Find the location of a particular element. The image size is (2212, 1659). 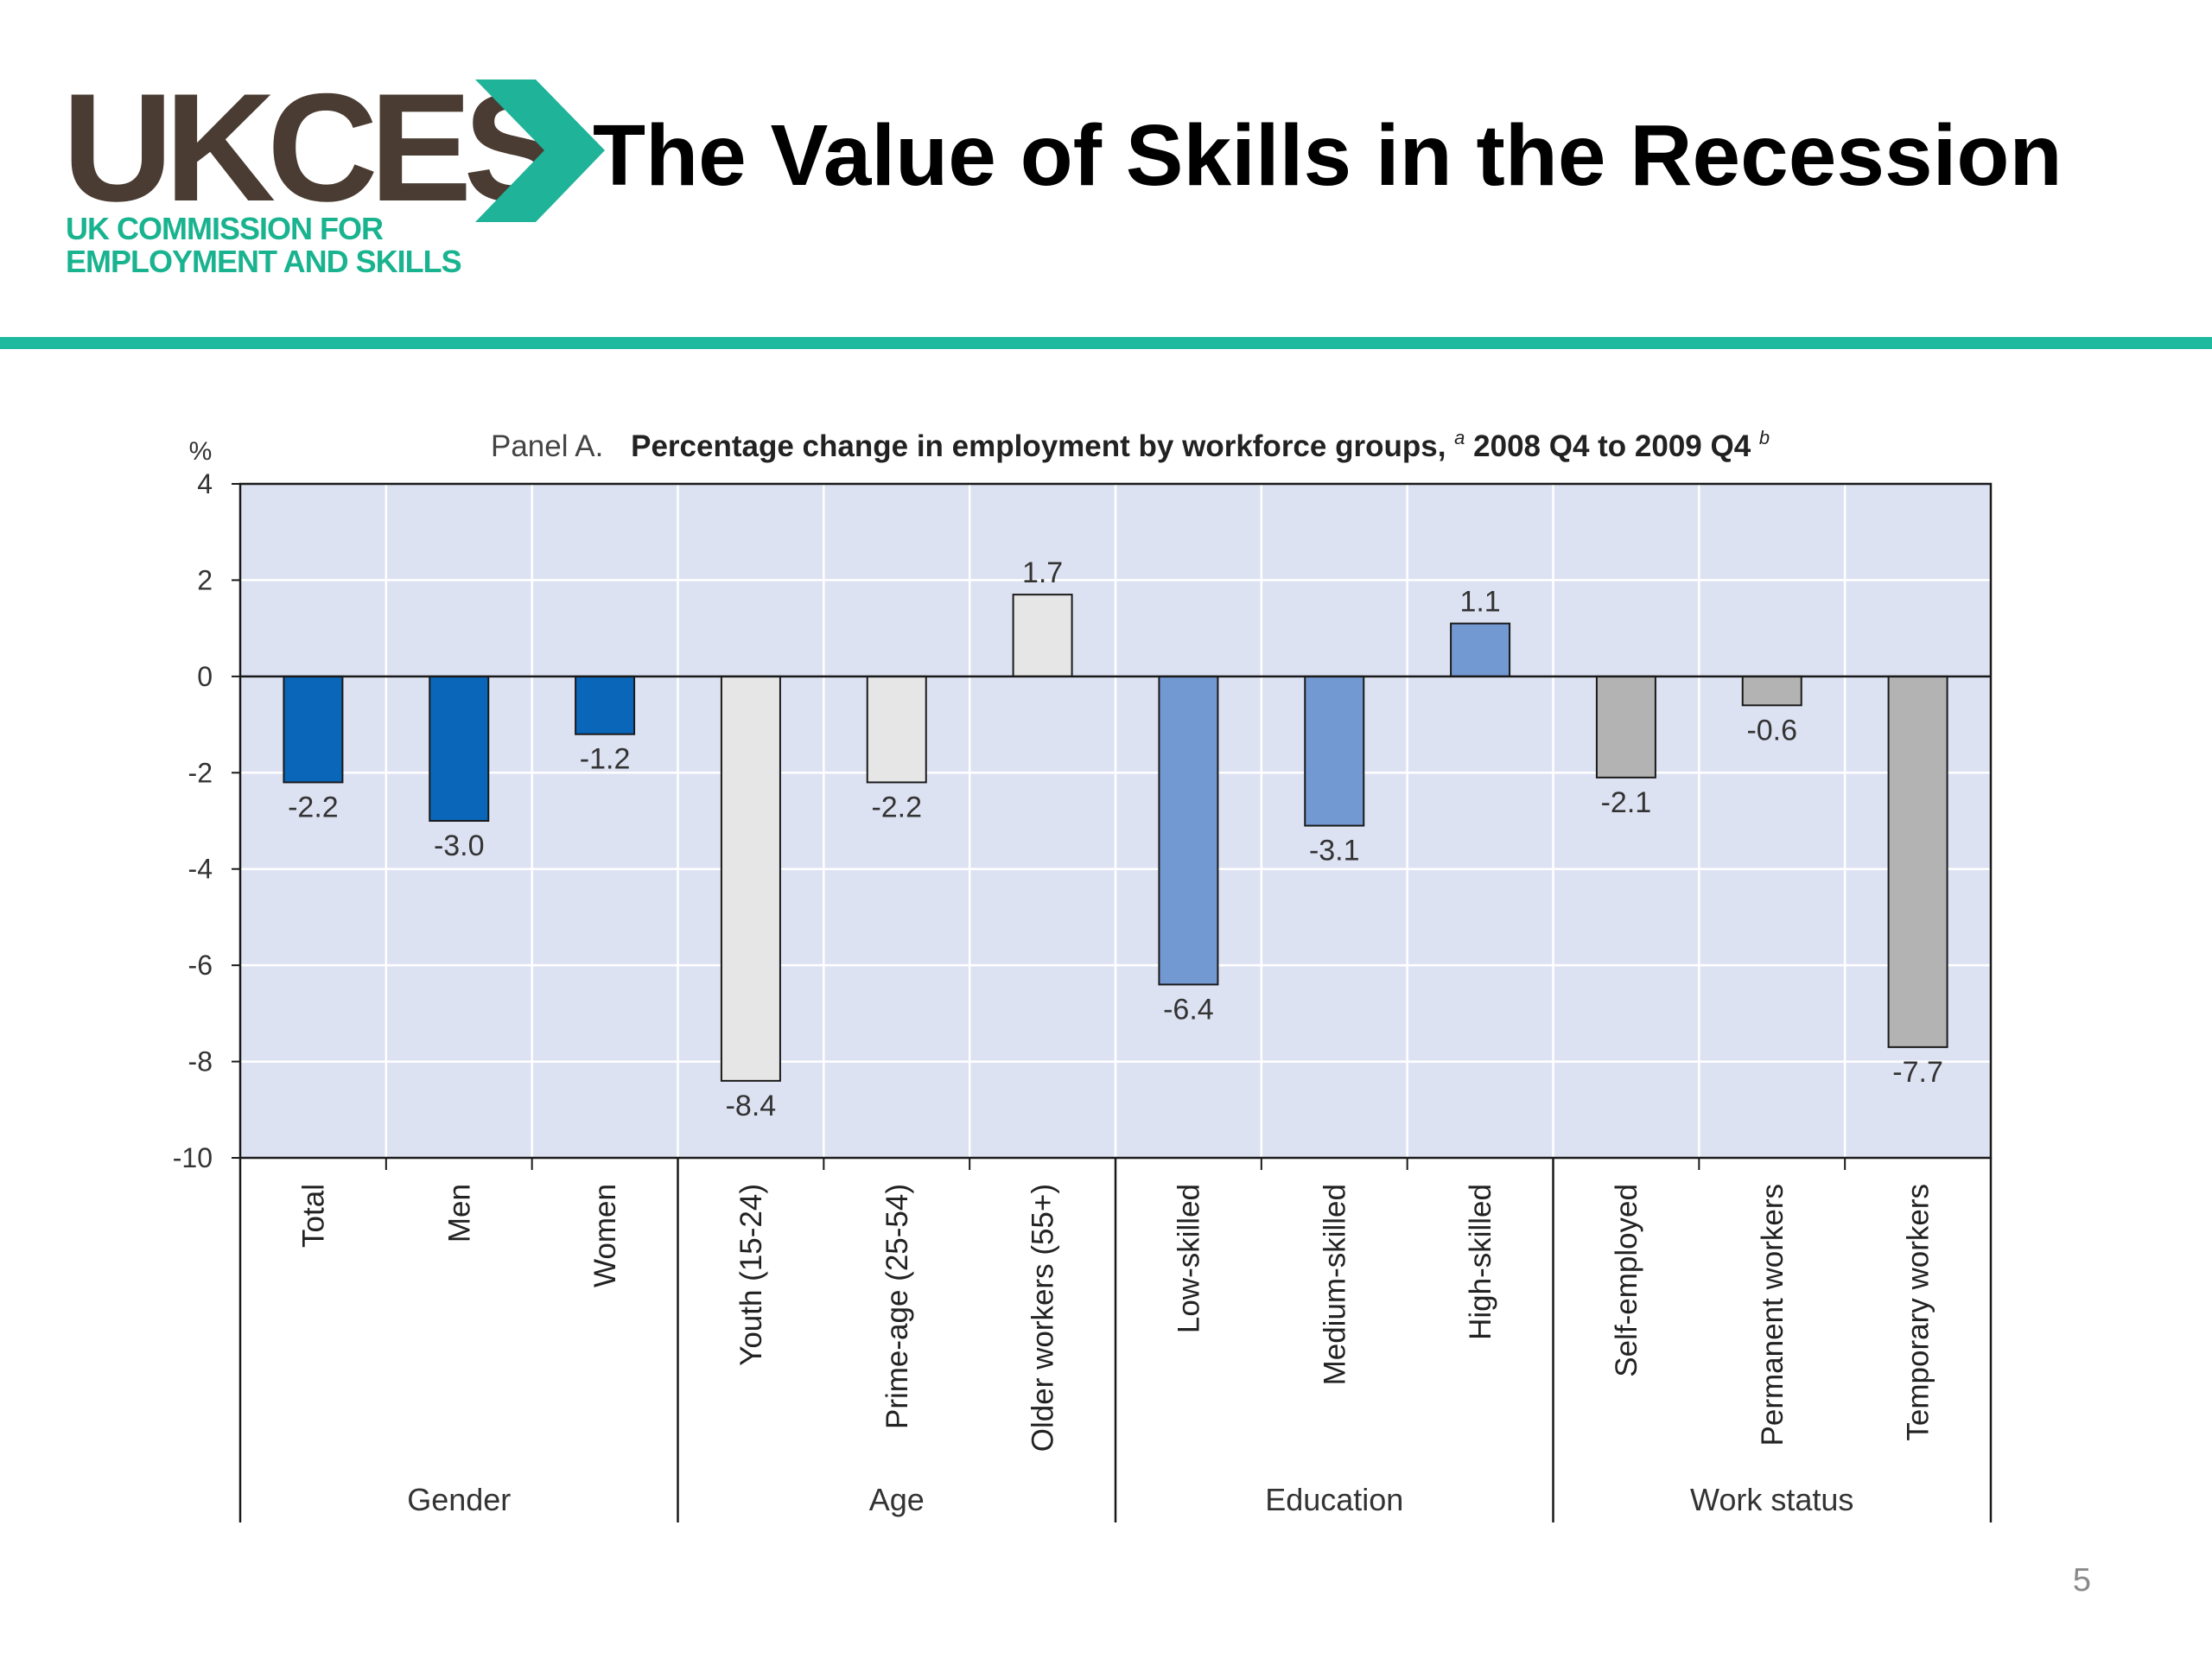

chevron-logo-icon is located at coordinates (540, 150).